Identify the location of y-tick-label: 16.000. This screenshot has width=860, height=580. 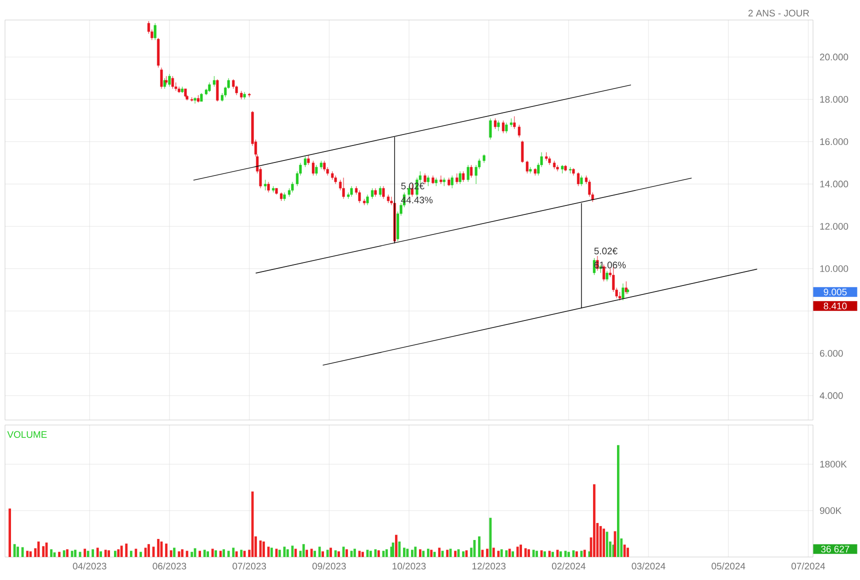
(834, 142).